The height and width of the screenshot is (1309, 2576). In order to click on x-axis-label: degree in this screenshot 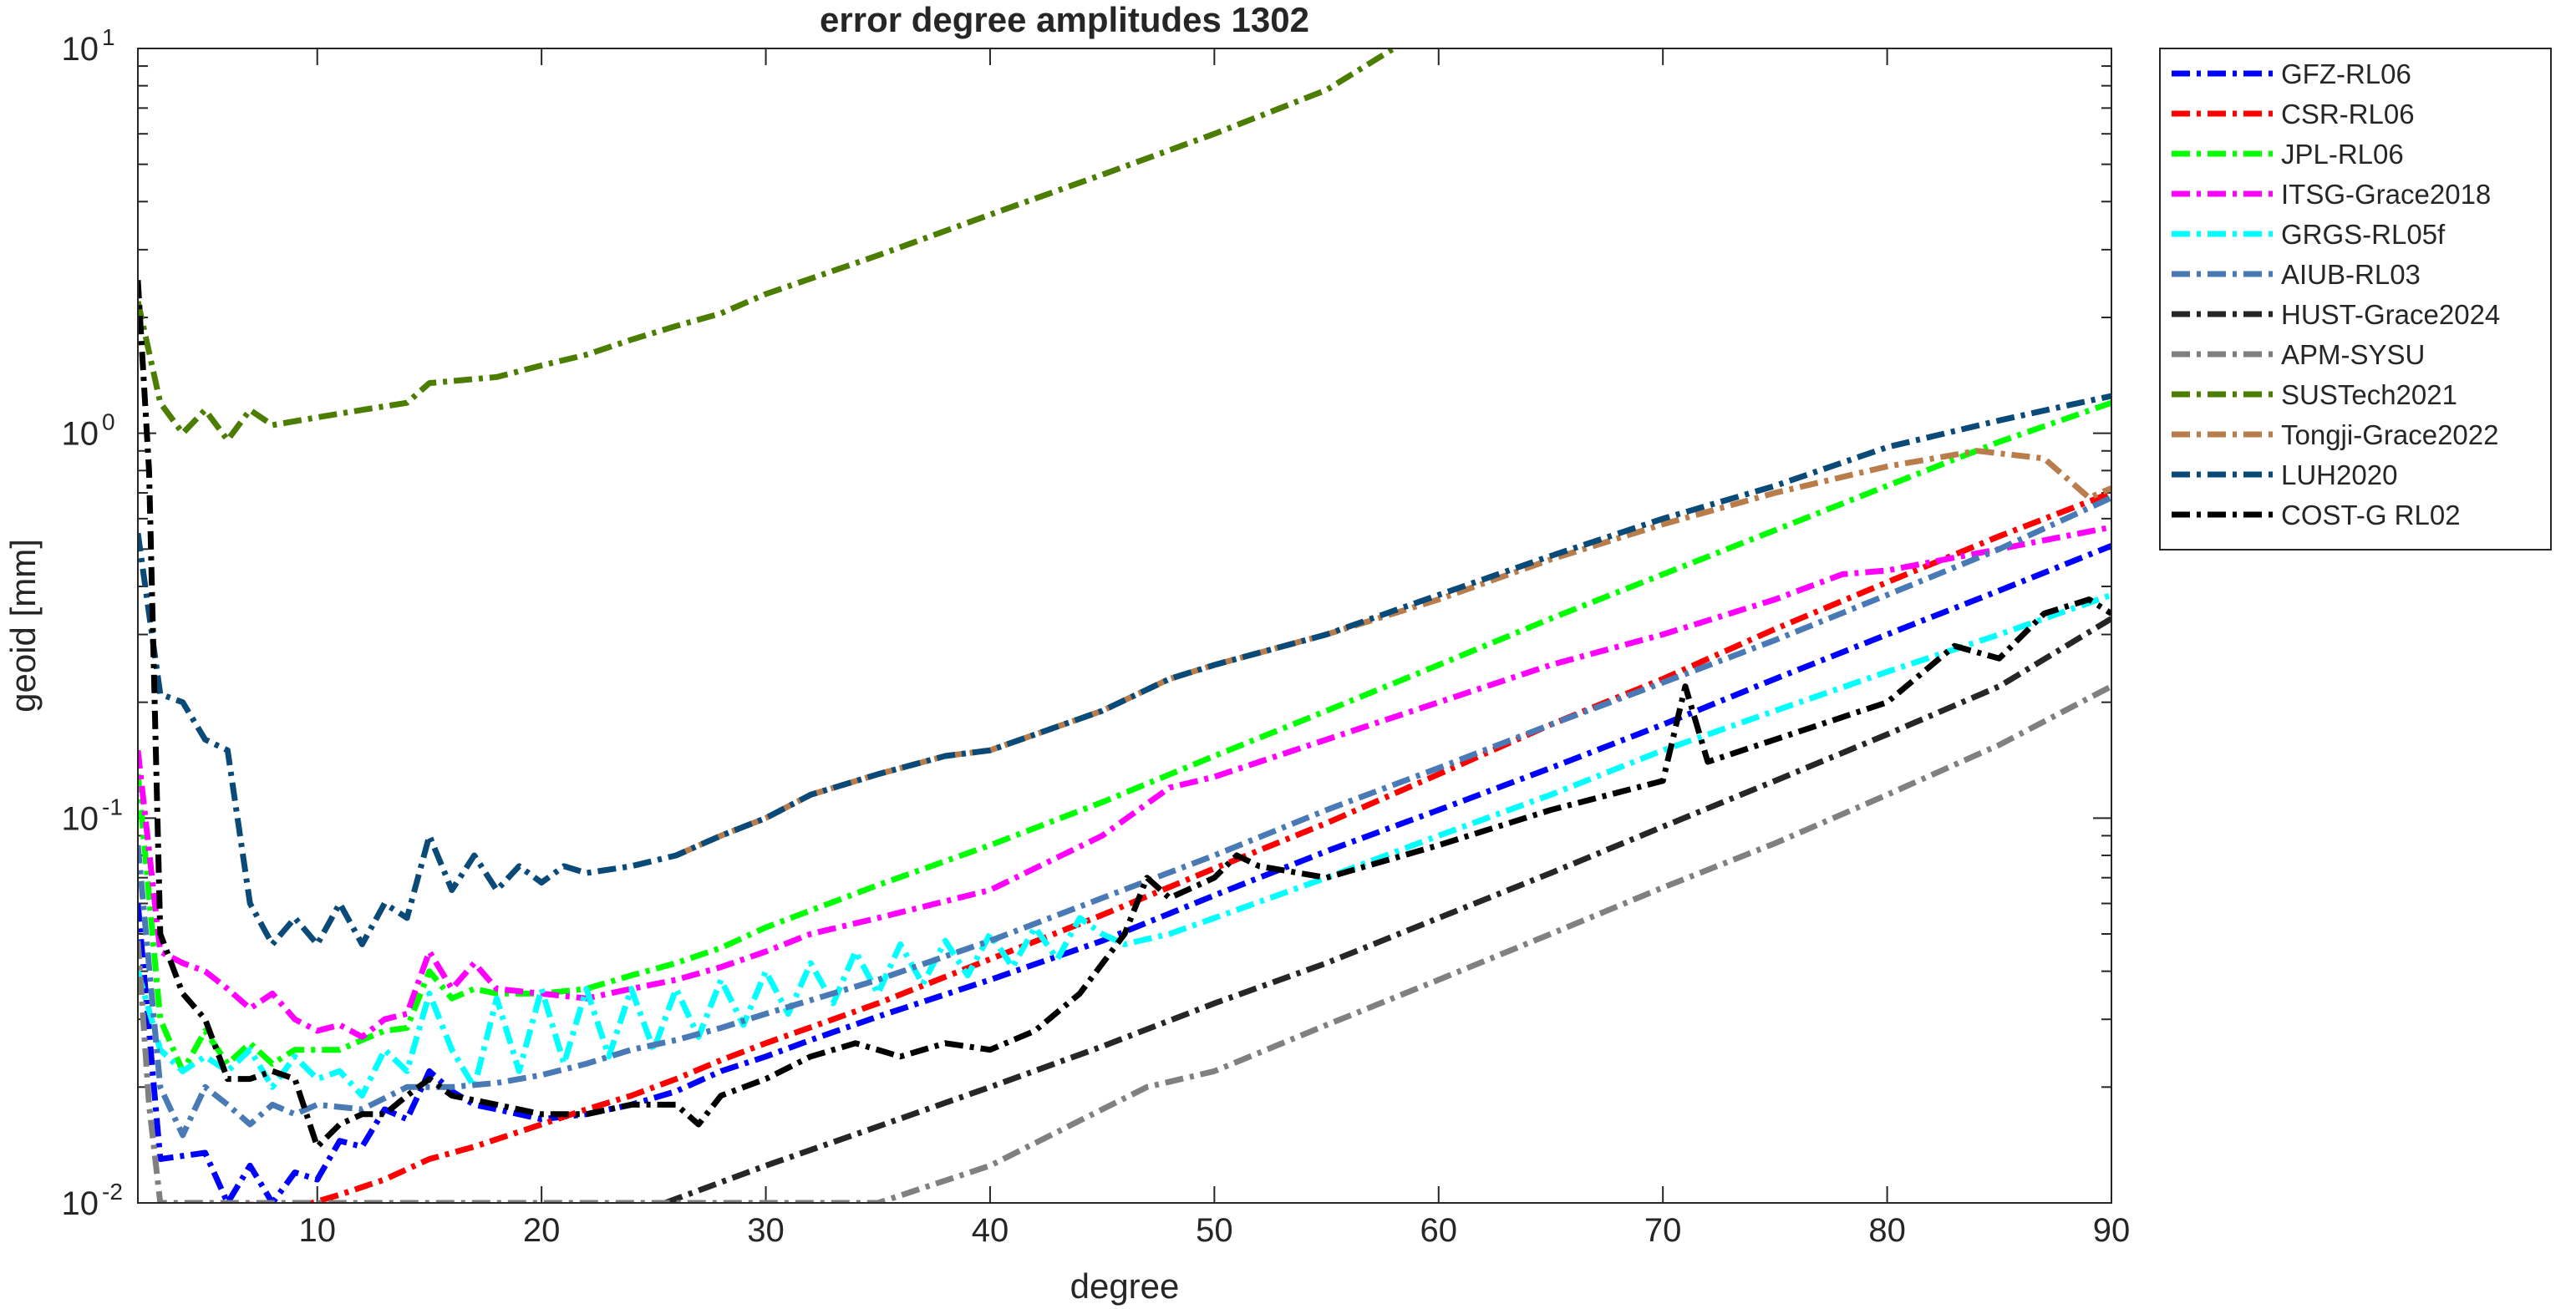, I will do `click(1125, 1286)`.